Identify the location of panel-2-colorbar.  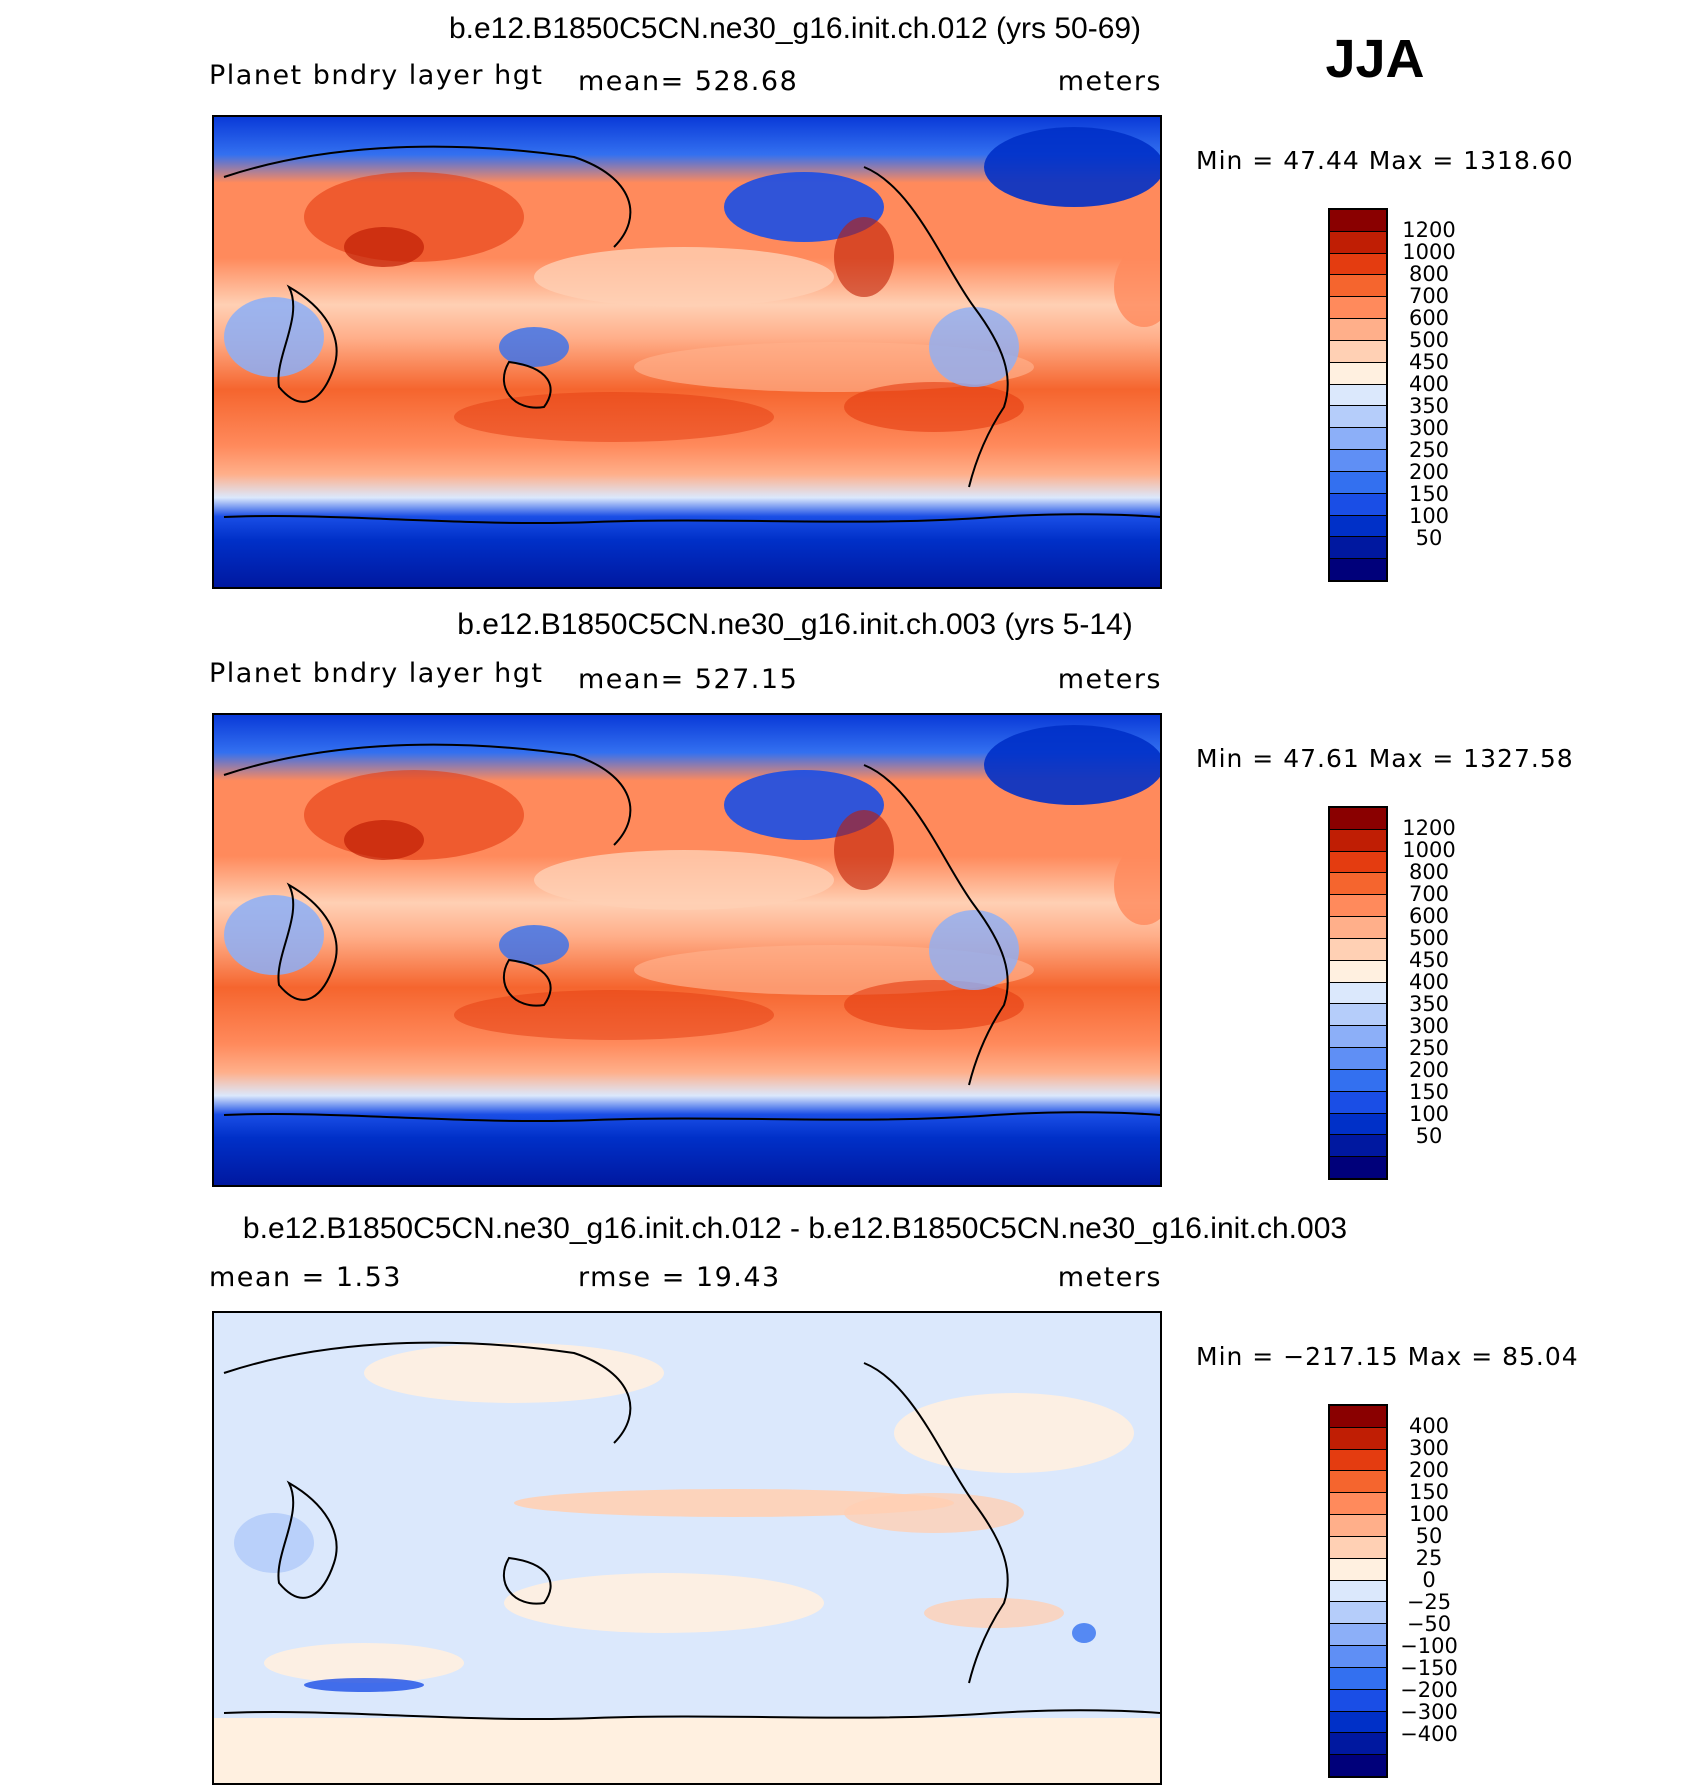
(1358, 993).